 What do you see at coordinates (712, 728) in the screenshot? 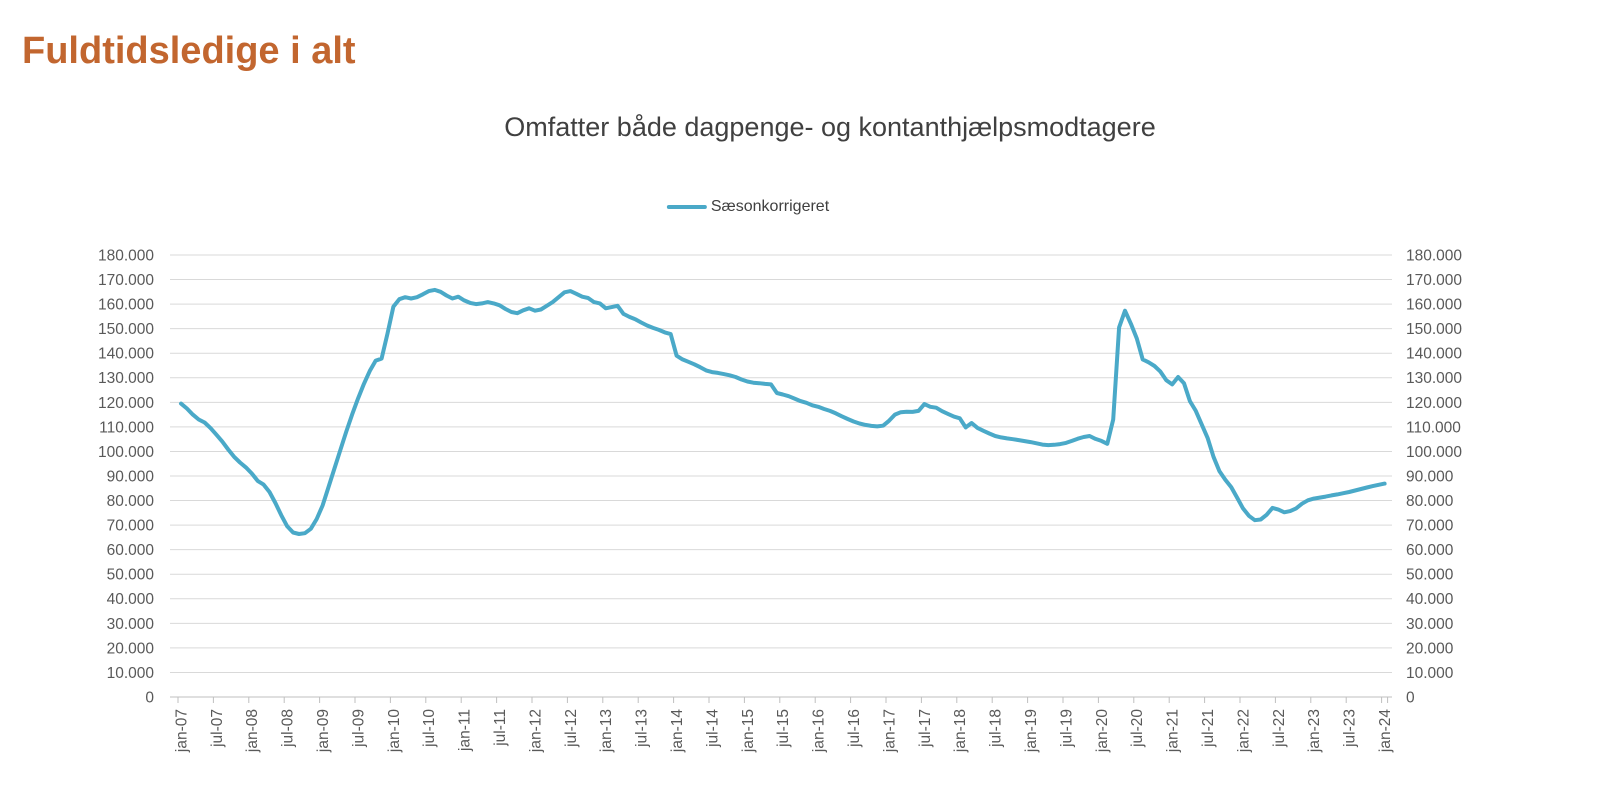
I see `svg-text: jul-14` at bounding box center [712, 728].